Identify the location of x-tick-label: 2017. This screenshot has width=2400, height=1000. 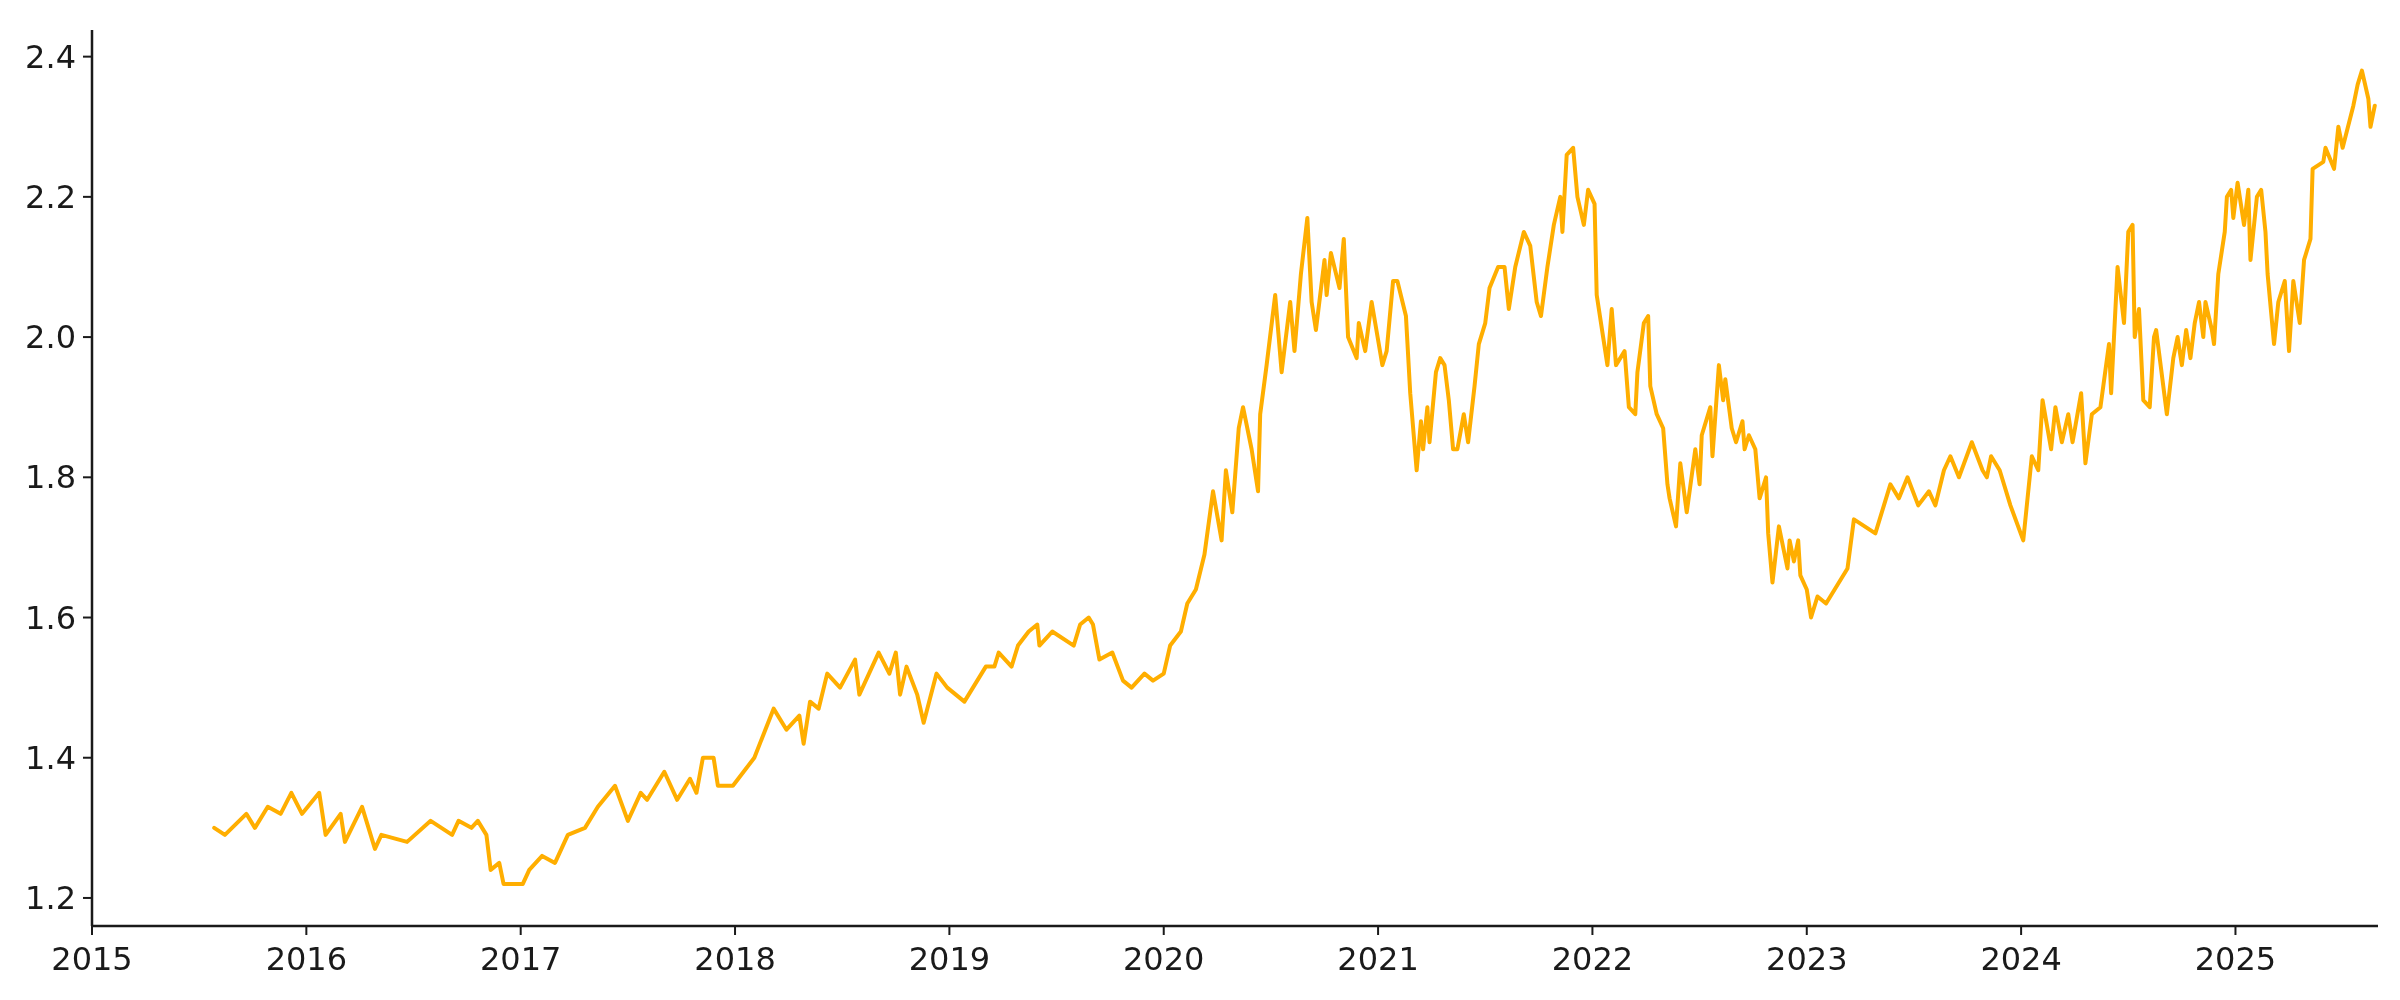
(520, 959).